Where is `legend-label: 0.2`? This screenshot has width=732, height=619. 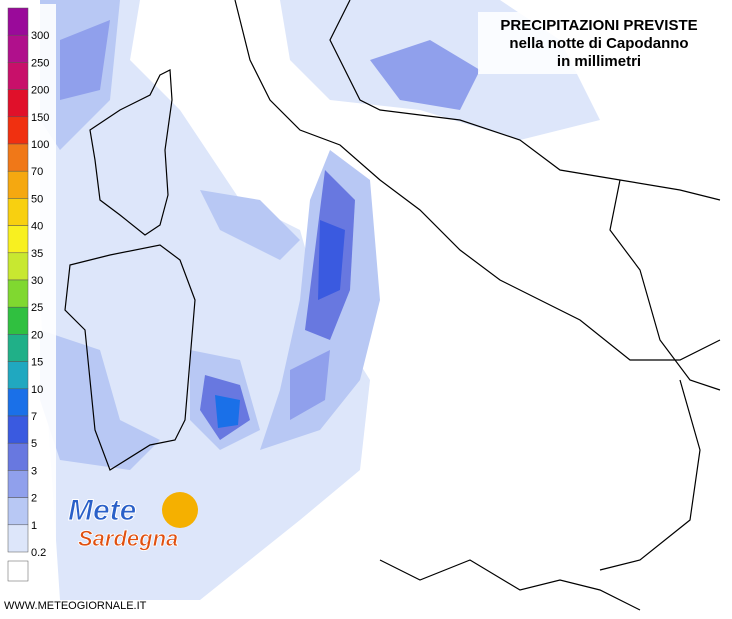
legend-label: 0.2 is located at coordinates (38, 553).